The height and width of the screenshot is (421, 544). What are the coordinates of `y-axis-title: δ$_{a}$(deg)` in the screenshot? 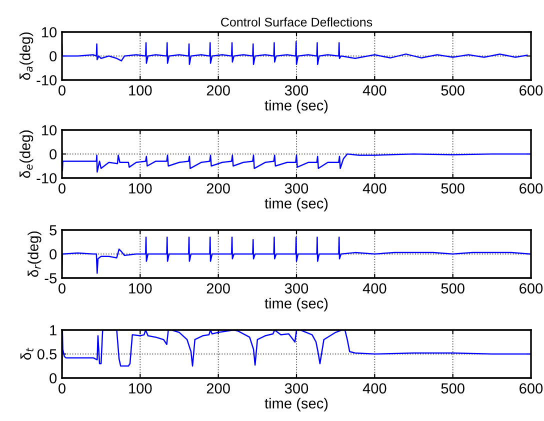 It's located at (27, 56).